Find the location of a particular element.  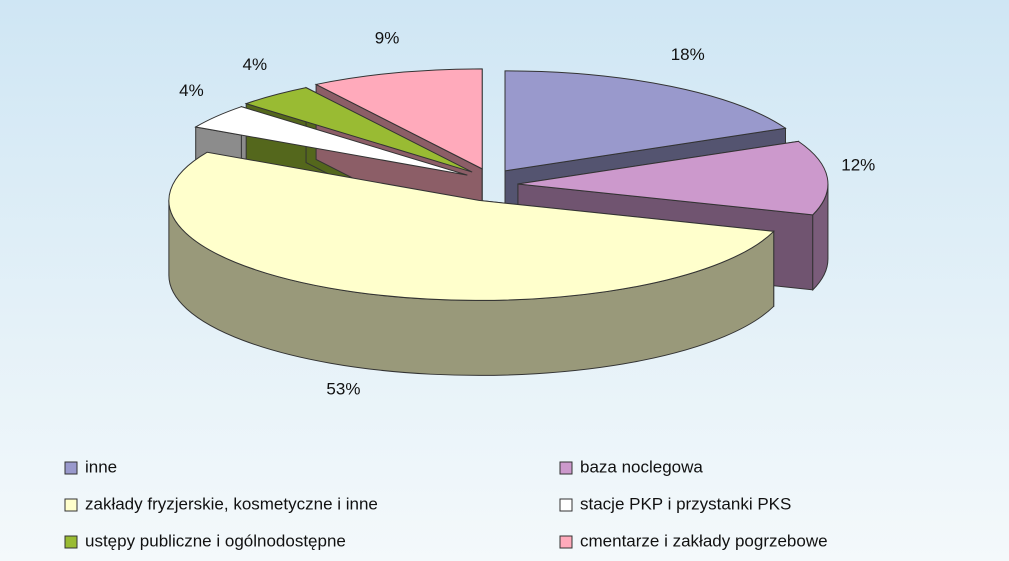

data-label: 9% is located at coordinates (387, 37).